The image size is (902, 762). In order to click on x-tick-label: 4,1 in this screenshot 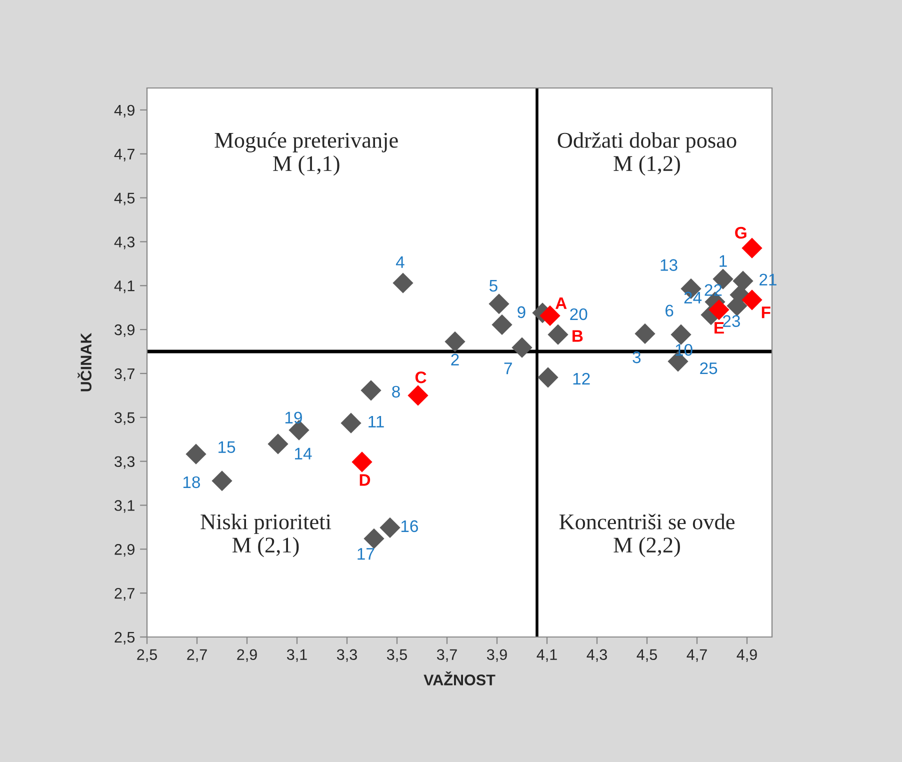, I will do `click(546, 655)`.